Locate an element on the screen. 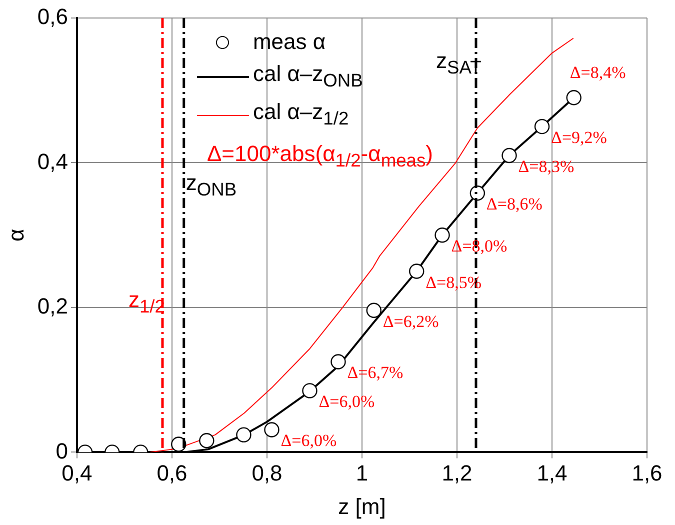 The height and width of the screenshot is (525, 675). legend-label: cal α–z$_{ONB}$ is located at coordinates (307, 76).